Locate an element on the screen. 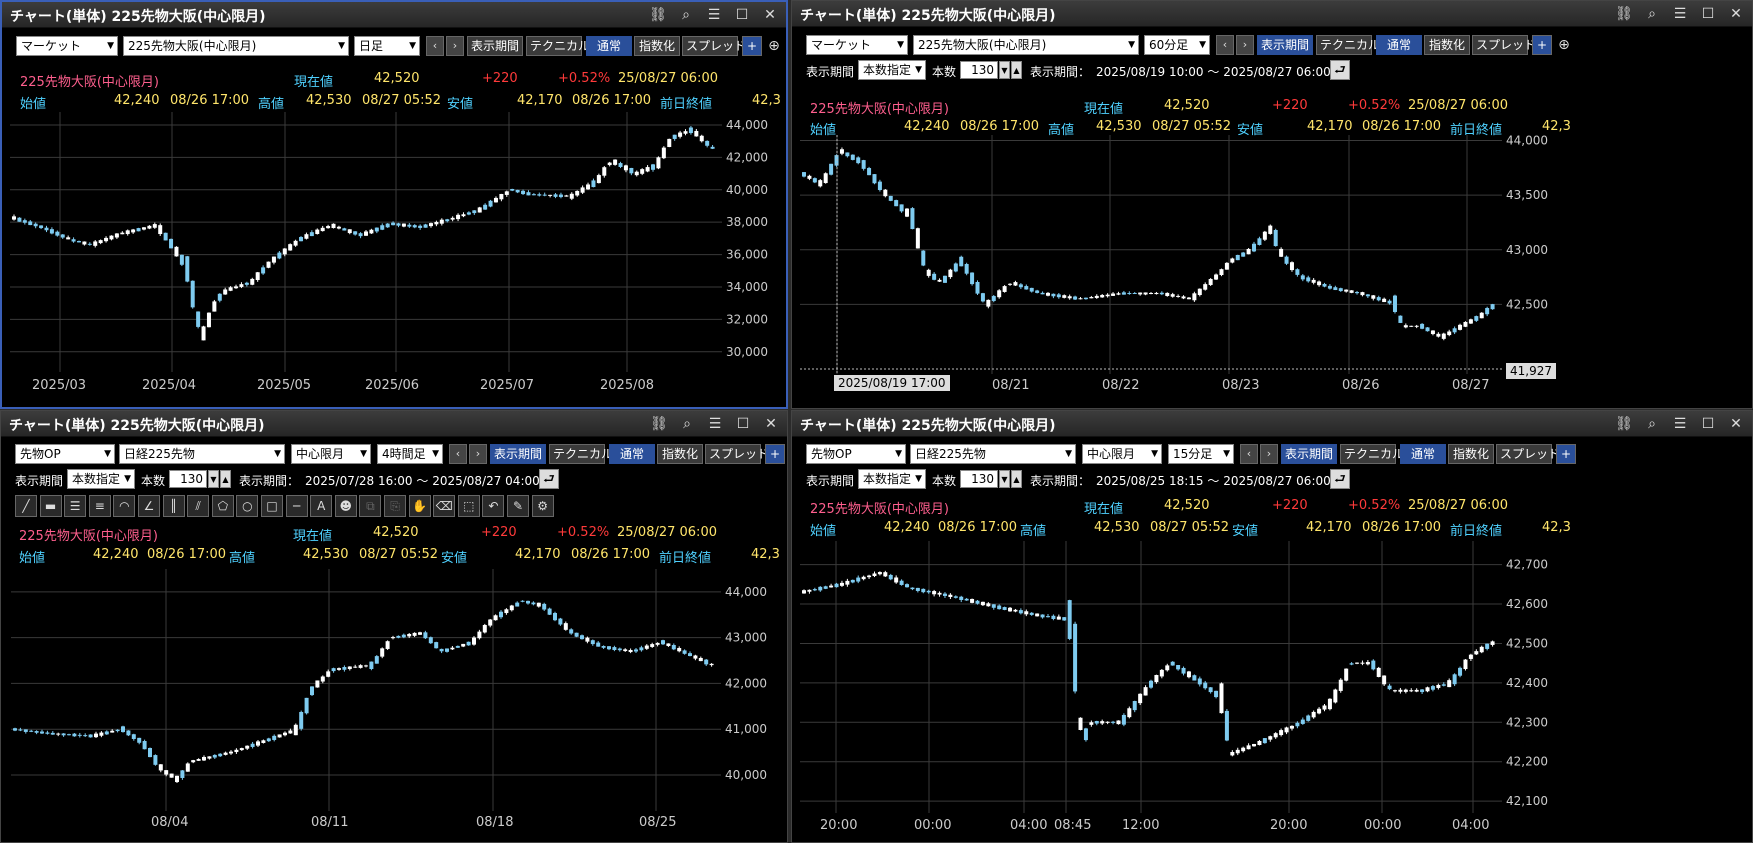  interval-select: 60分足 ▼ is located at coordinates (1177, 45).